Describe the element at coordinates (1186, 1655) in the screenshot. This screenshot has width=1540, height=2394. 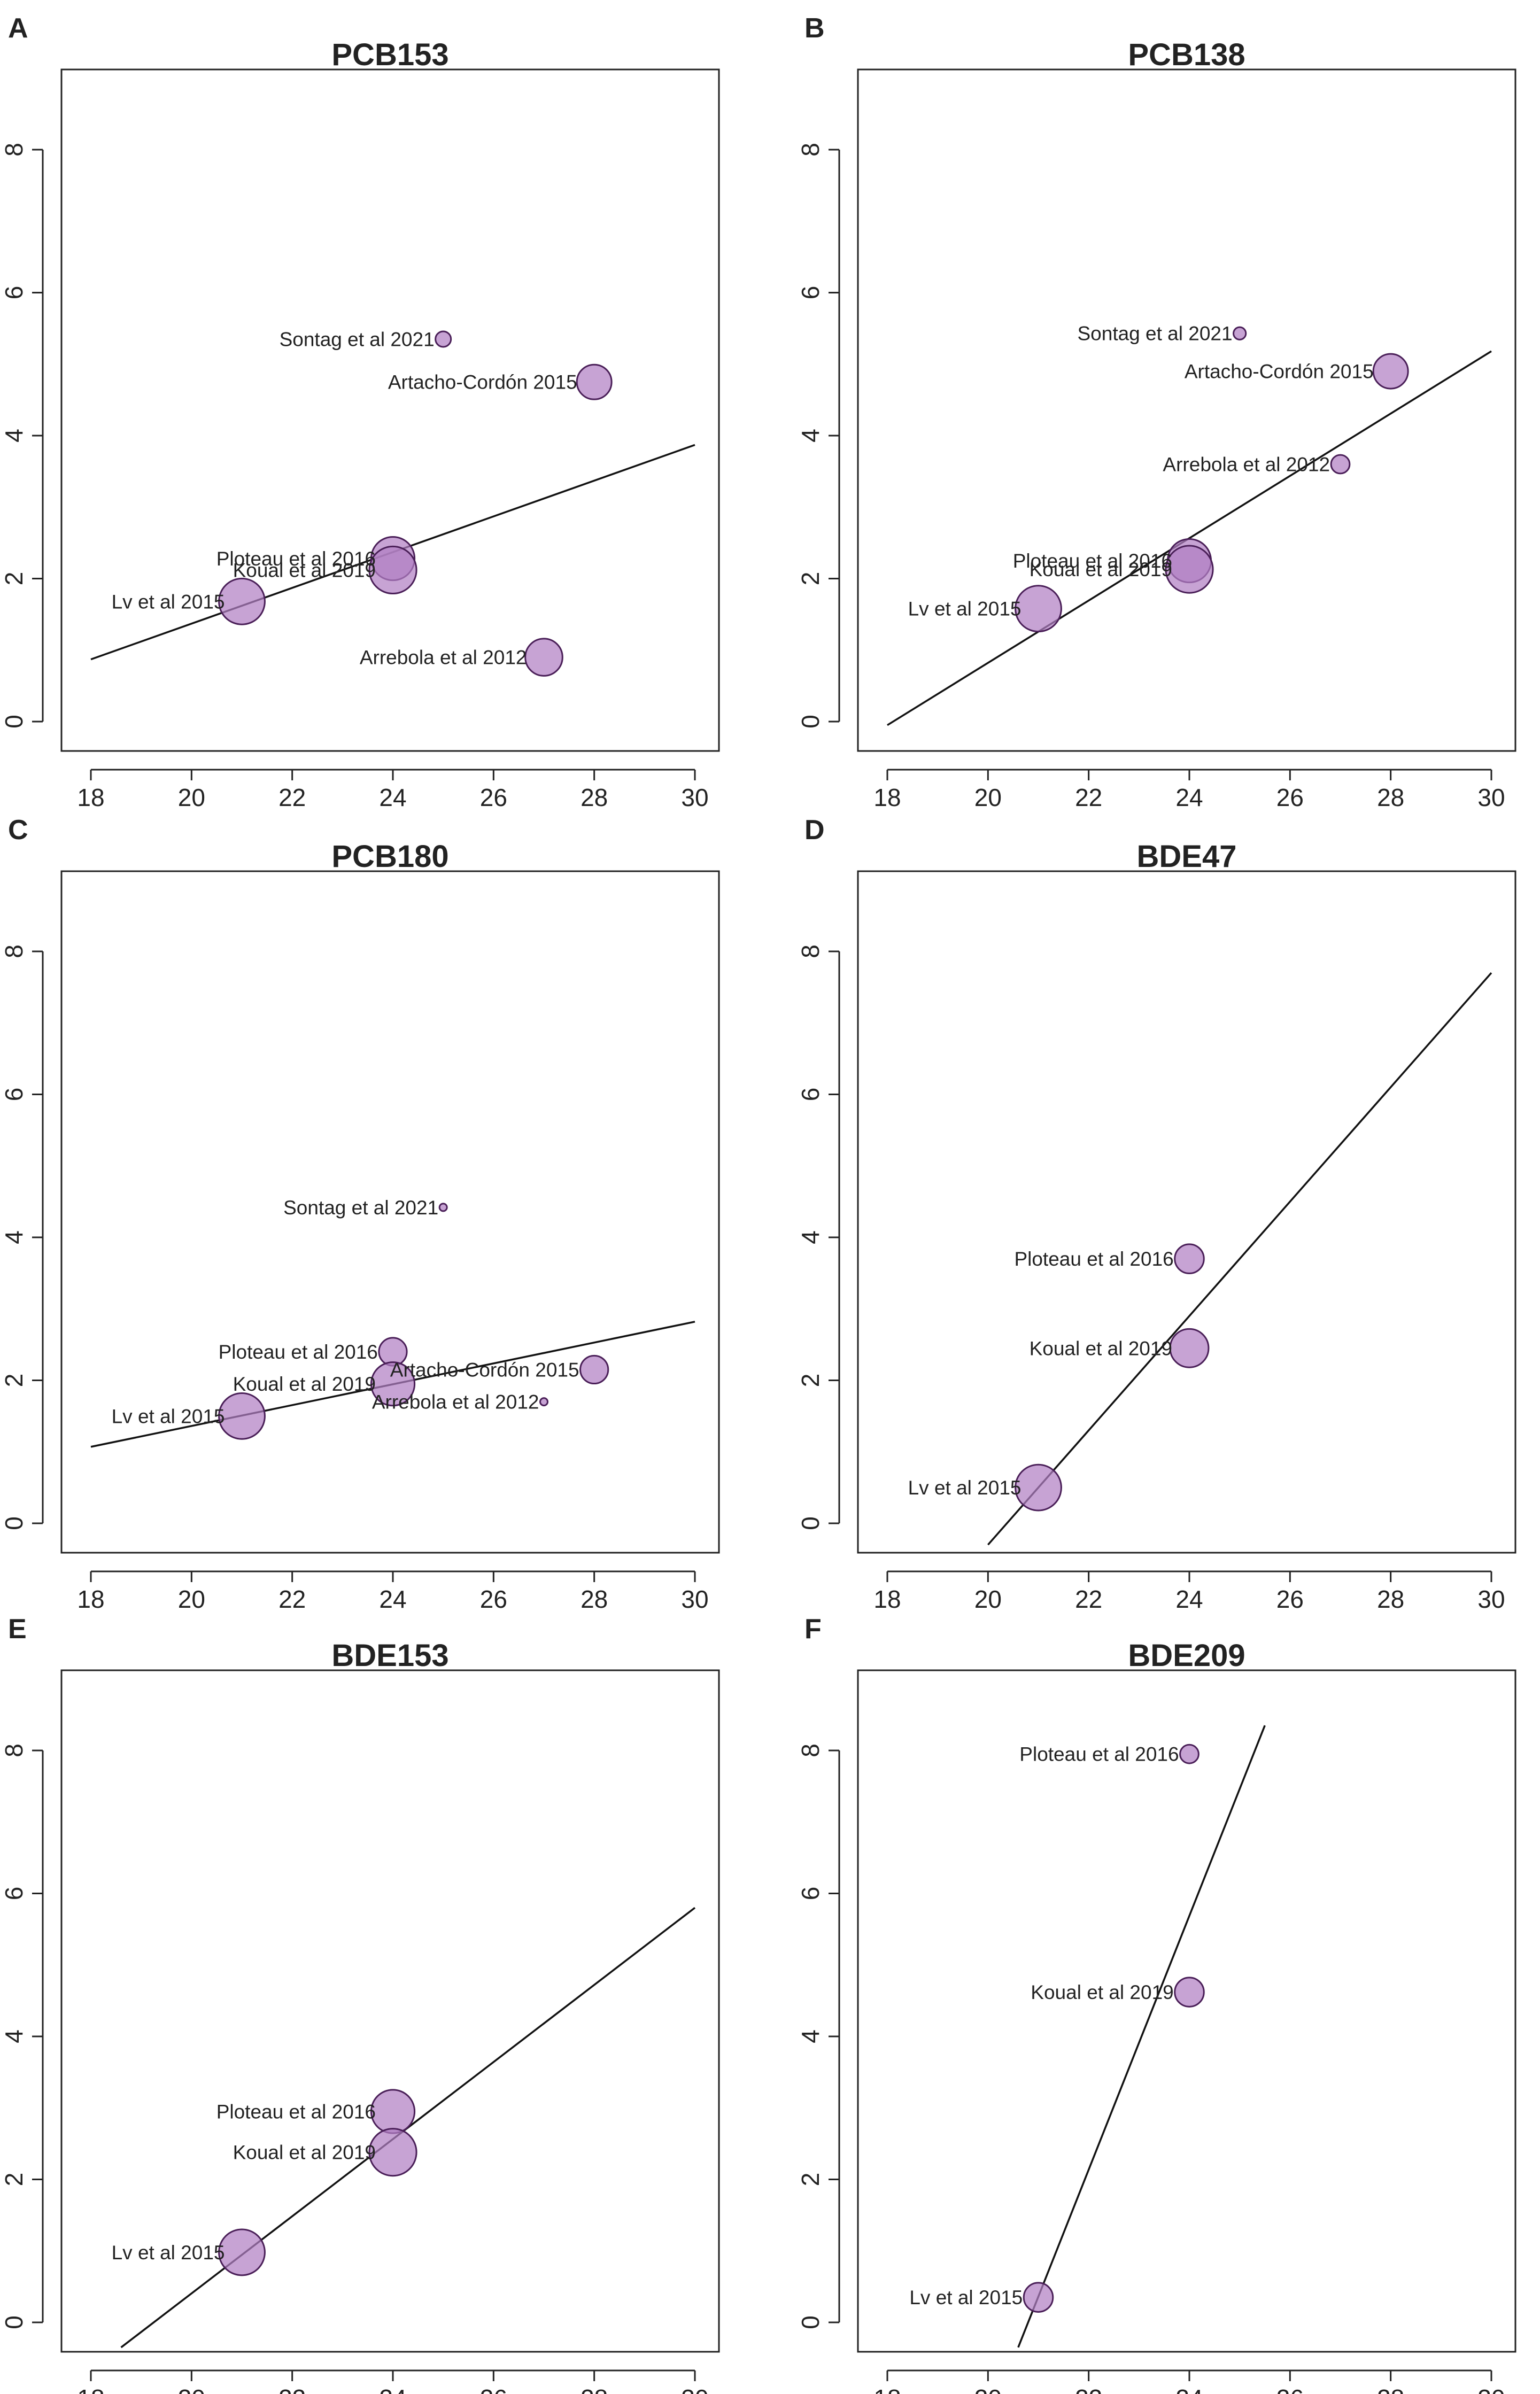
I see `panel-title: BDE209` at that location.